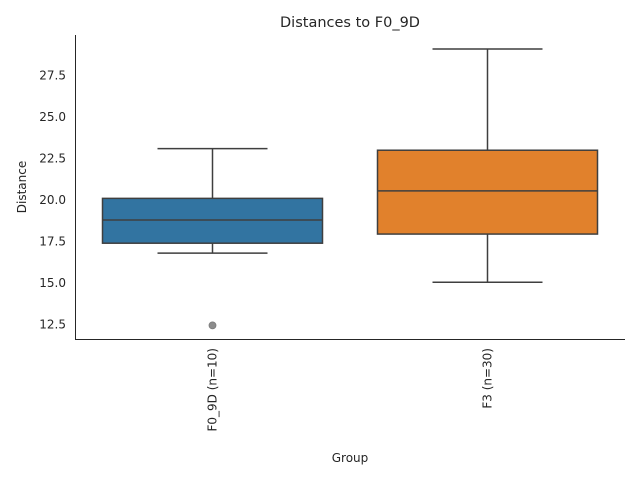 The width and height of the screenshot is (640, 480). Describe the element at coordinates (212, 325) in the screenshot. I see `outlier-point` at that location.